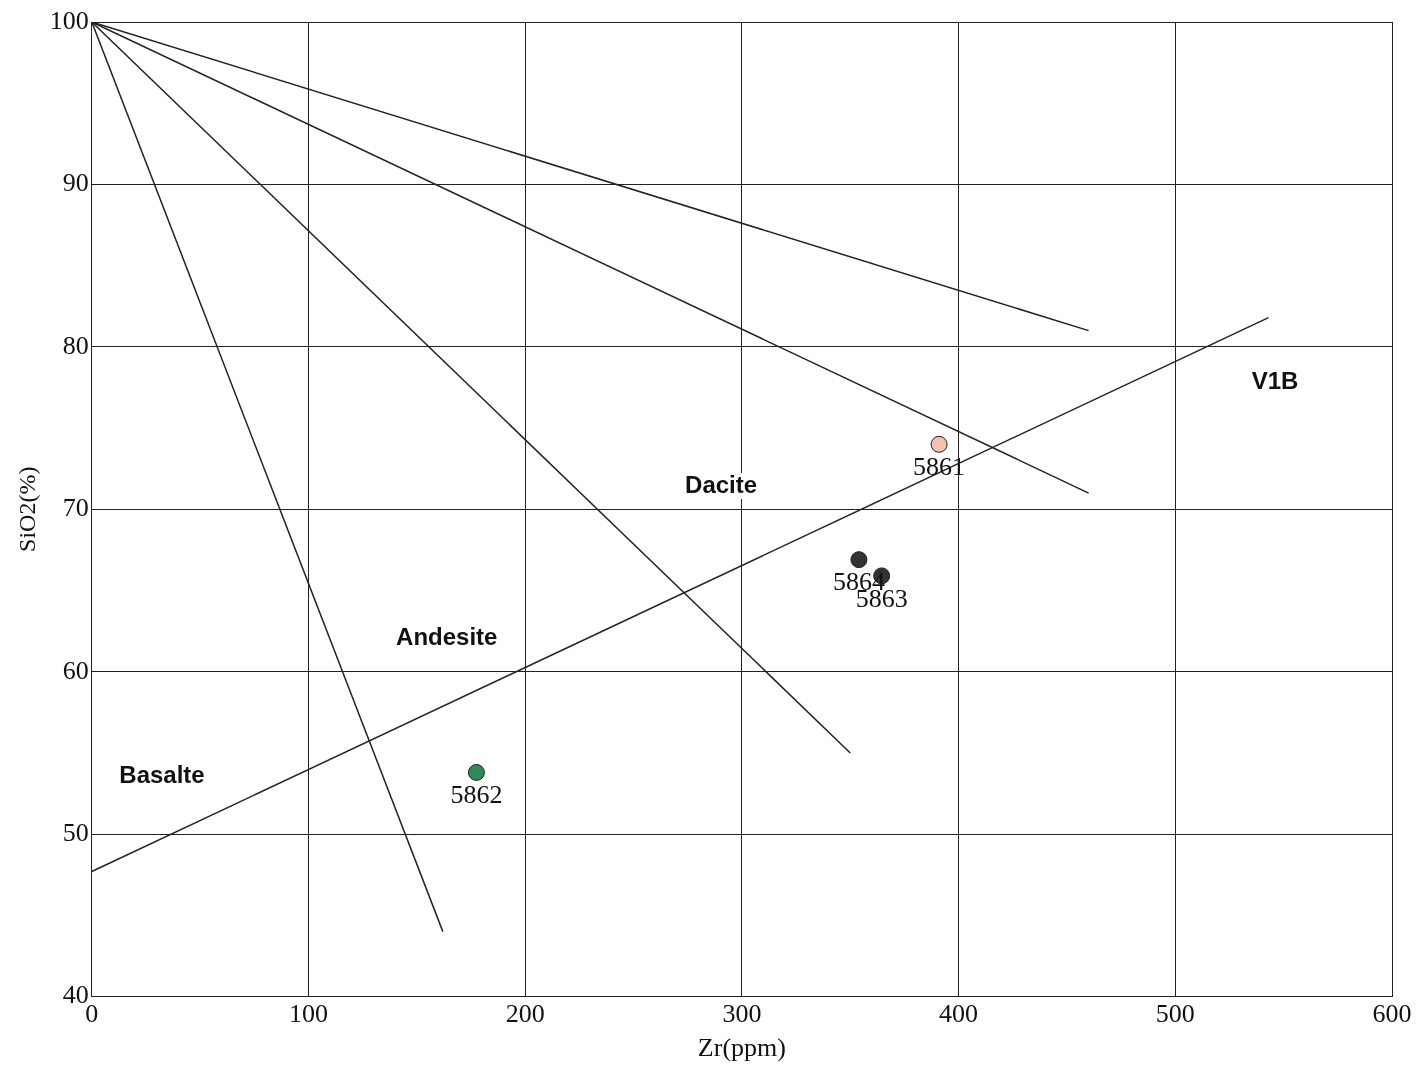 This screenshot has width=1422, height=1070. Describe the element at coordinates (525, 1014) in the screenshot. I see `x-tick-label: 200` at that location.